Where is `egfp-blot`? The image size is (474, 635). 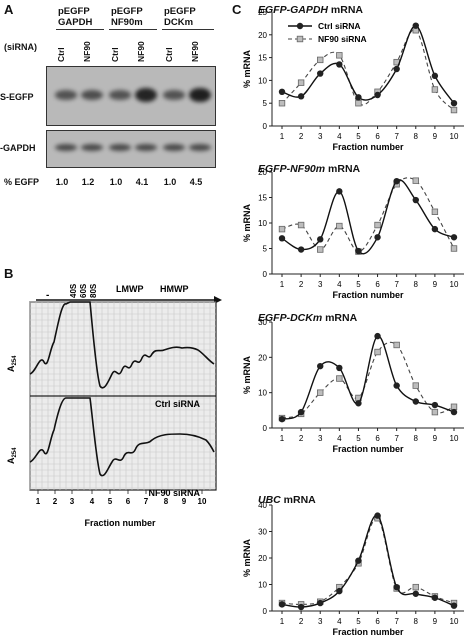
egfp-blot is located at coordinates (131, 96).